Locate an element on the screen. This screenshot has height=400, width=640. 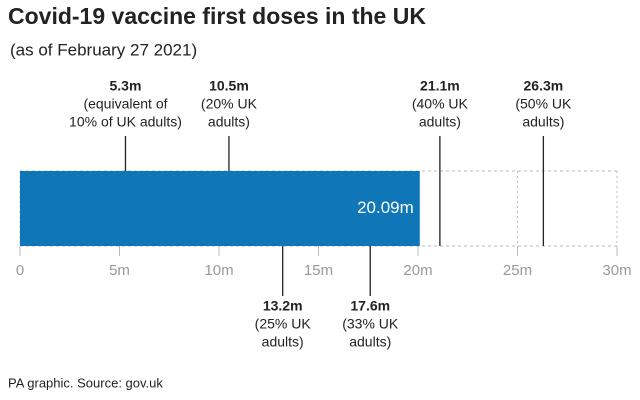
x-tick-label: 15m is located at coordinates (318, 270).